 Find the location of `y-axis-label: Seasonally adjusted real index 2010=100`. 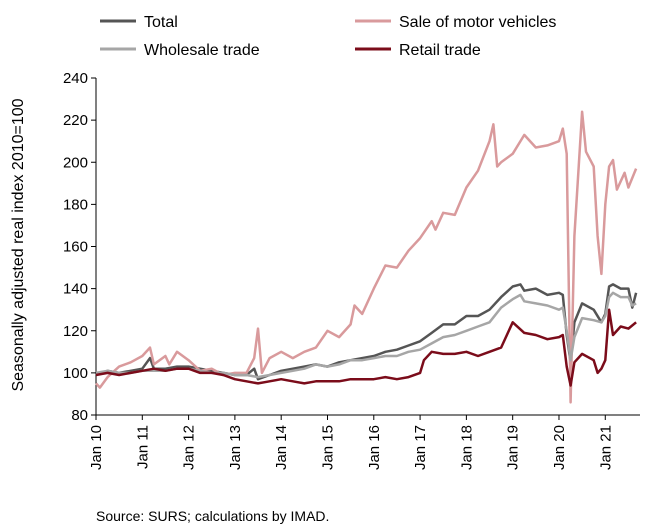

y-axis-label: Seasonally adjusted real index 2010=100 is located at coordinates (18, 244).